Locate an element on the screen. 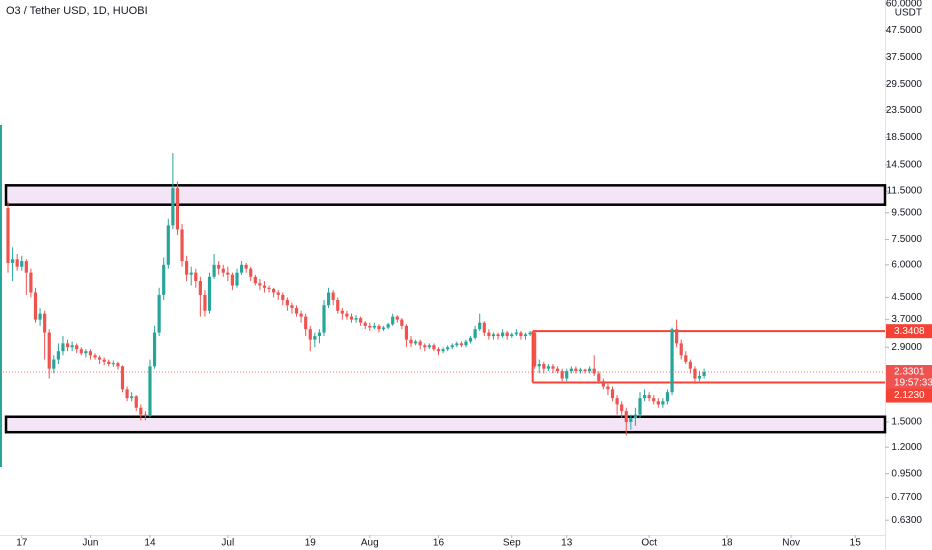 The height and width of the screenshot is (550, 932). y-tick-label: 0.6300 is located at coordinates (906, 520).